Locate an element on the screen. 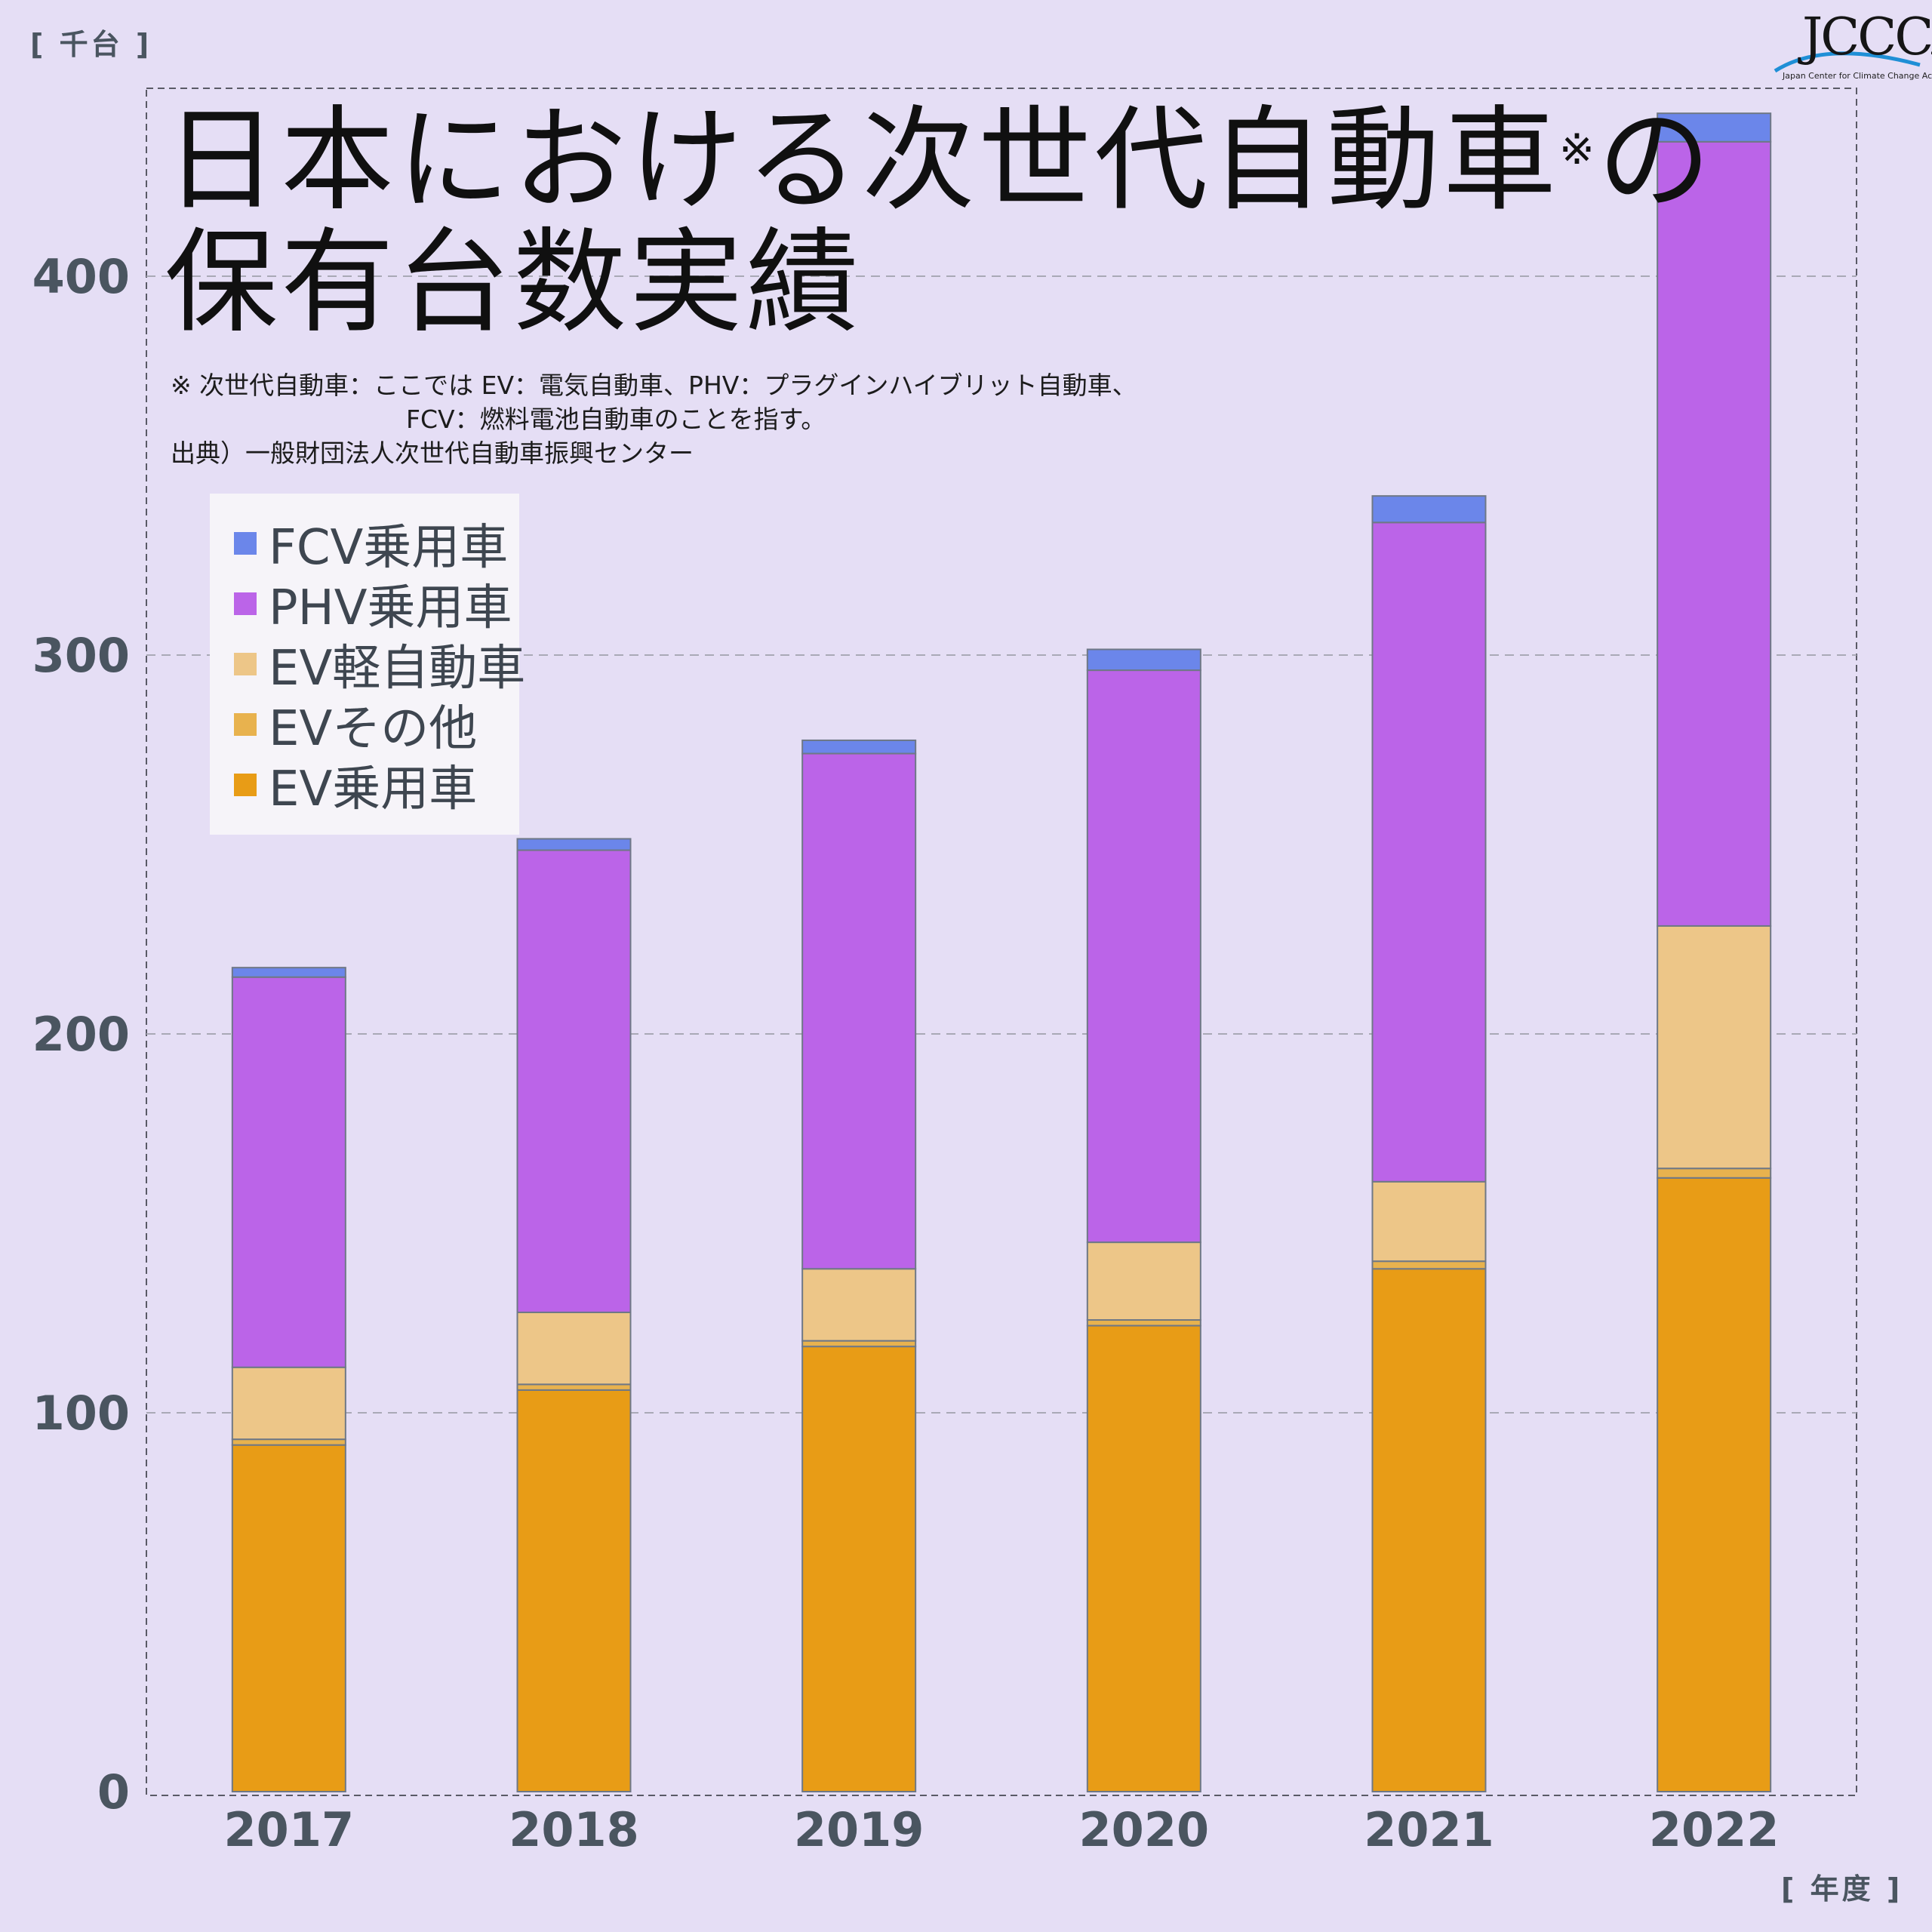  bar-segment-2017-EVその他 is located at coordinates (288, 1442).